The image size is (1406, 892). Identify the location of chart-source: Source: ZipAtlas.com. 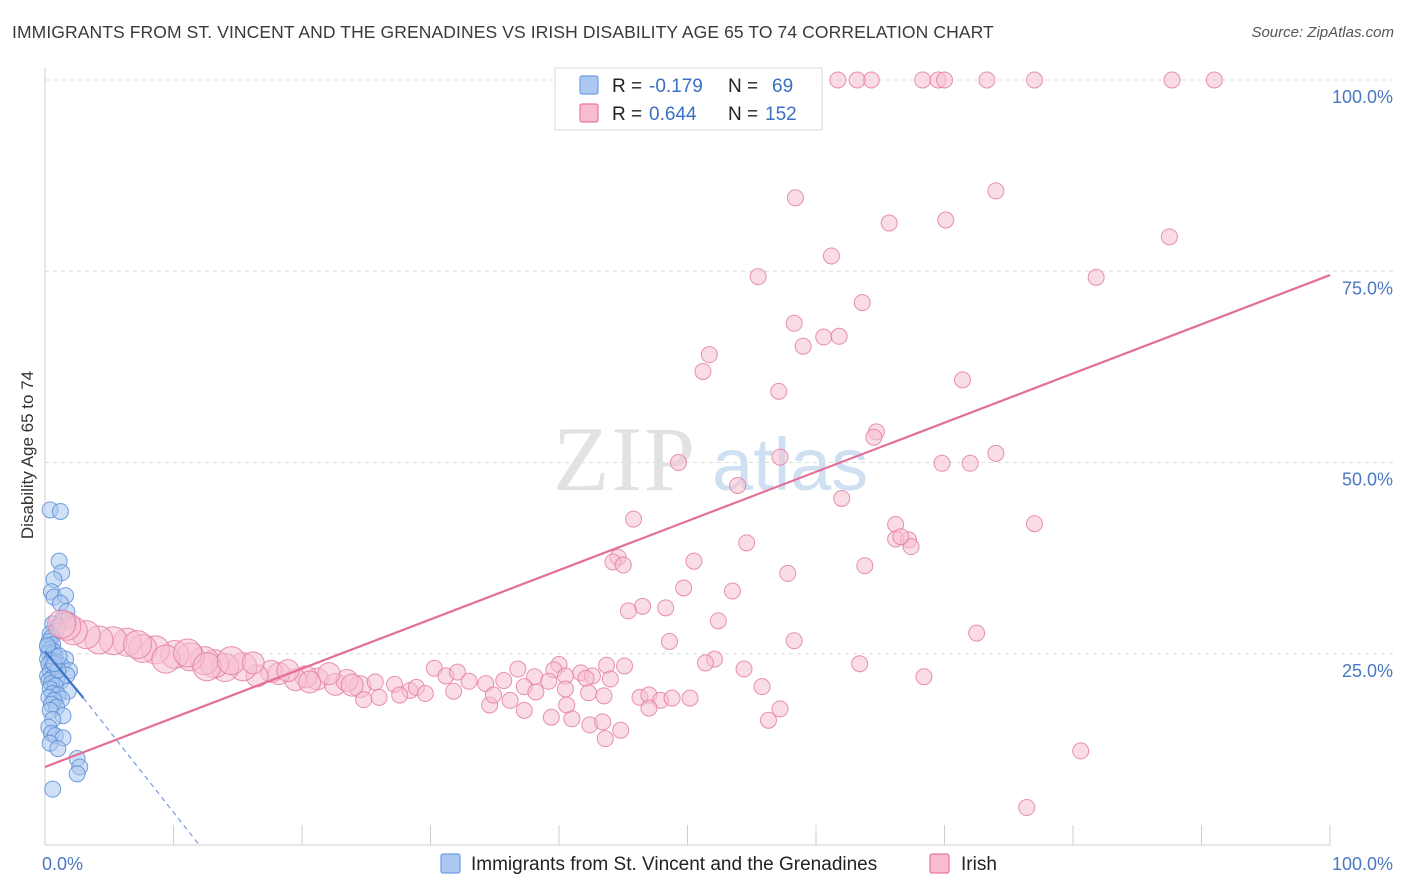
(1322, 32).